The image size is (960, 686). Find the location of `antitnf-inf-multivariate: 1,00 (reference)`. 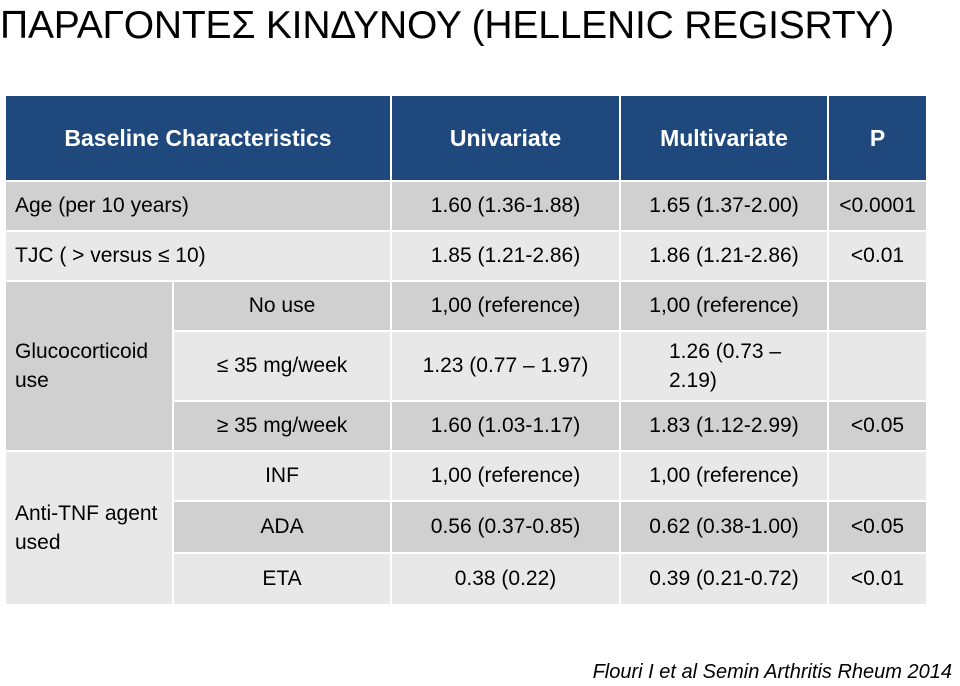

antitnf-inf-multivariate: 1,00 (reference) is located at coordinates (724, 476).